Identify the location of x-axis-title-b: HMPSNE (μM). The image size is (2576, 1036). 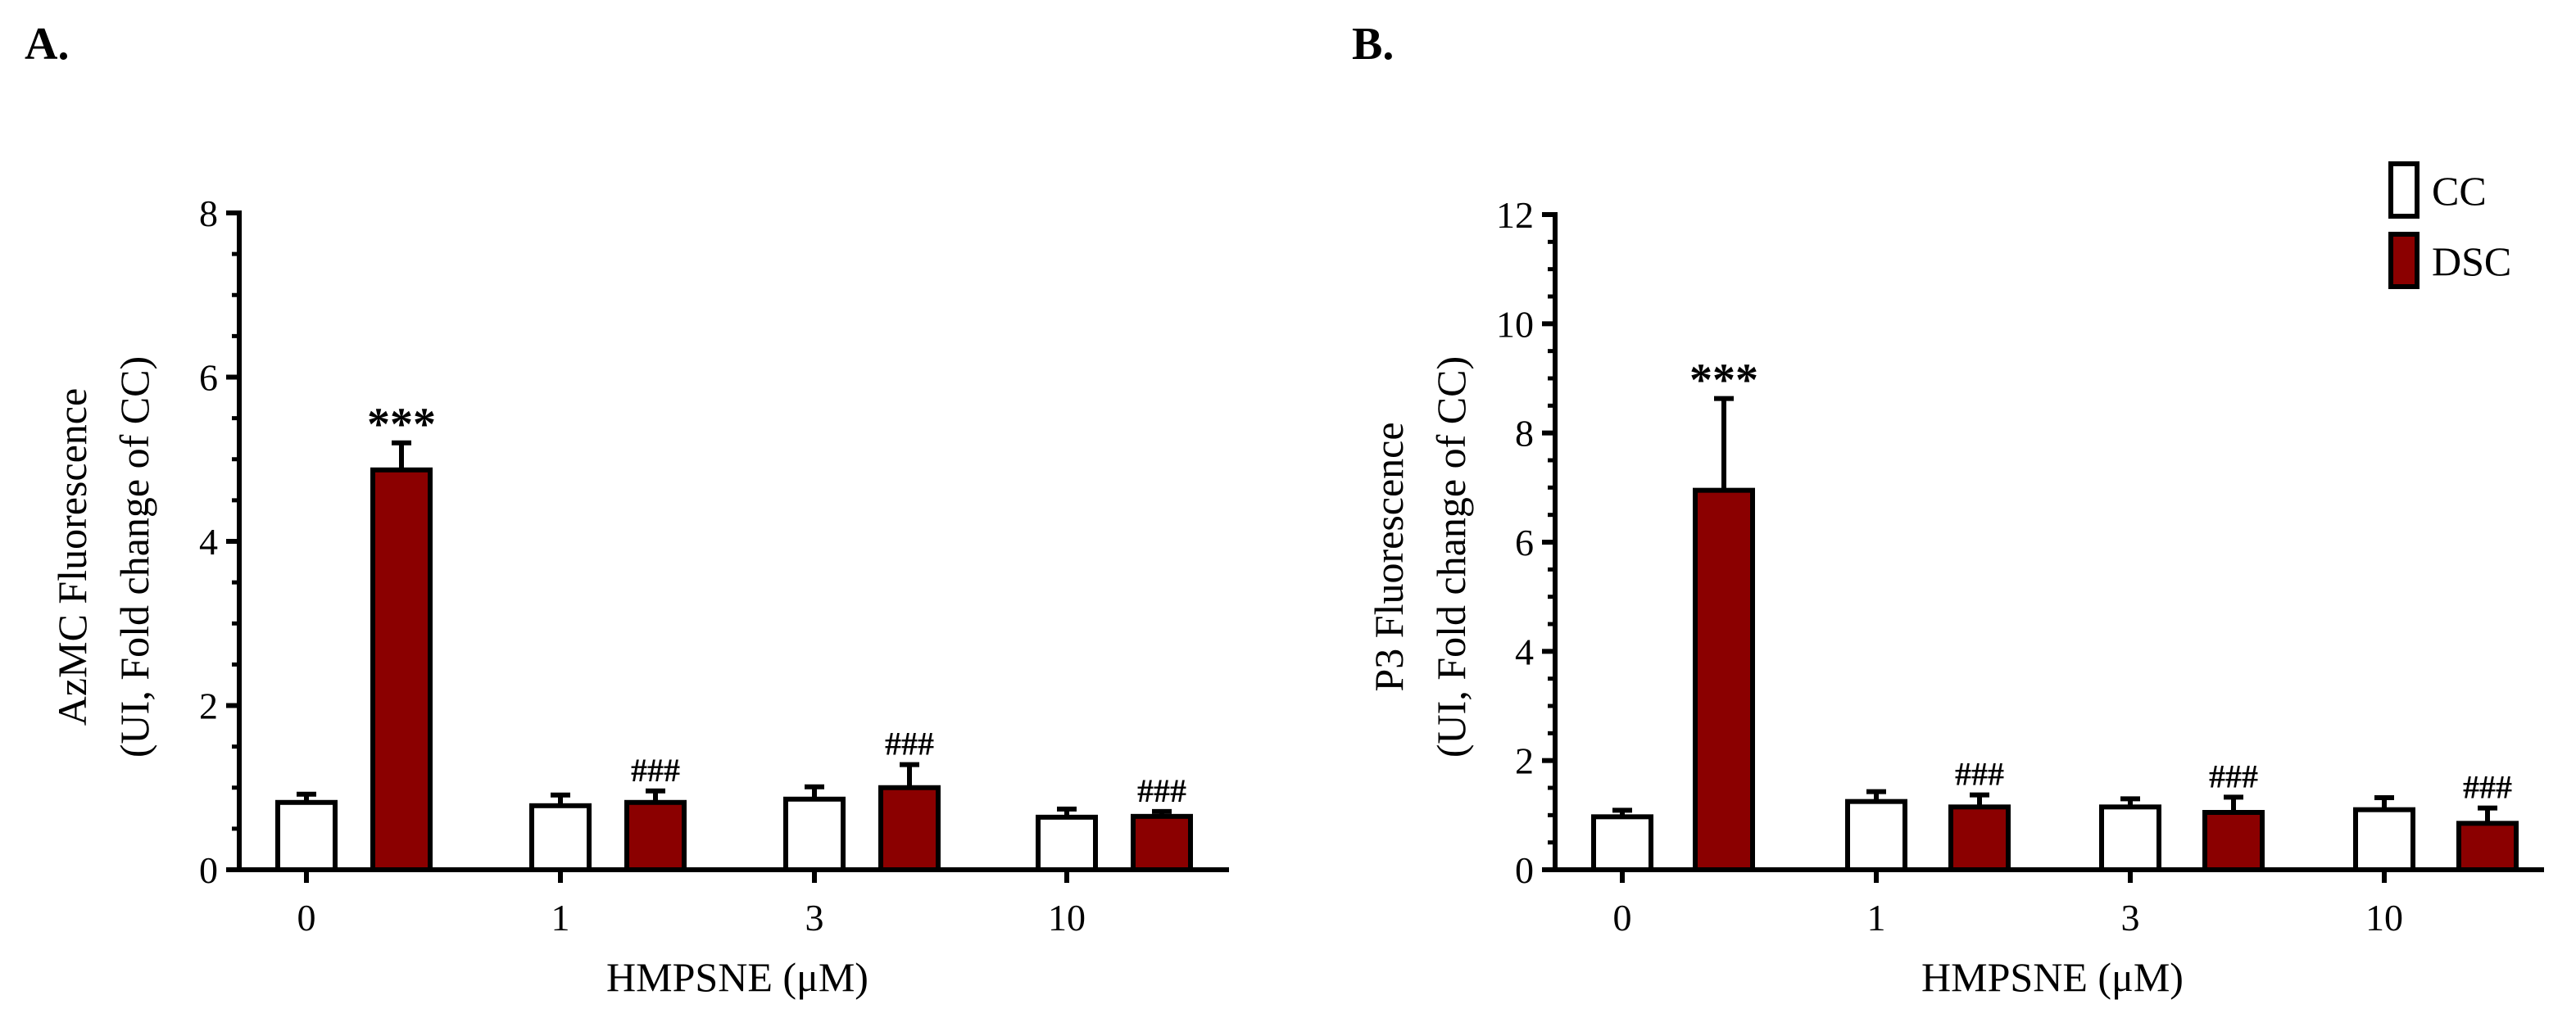
(2052, 977).